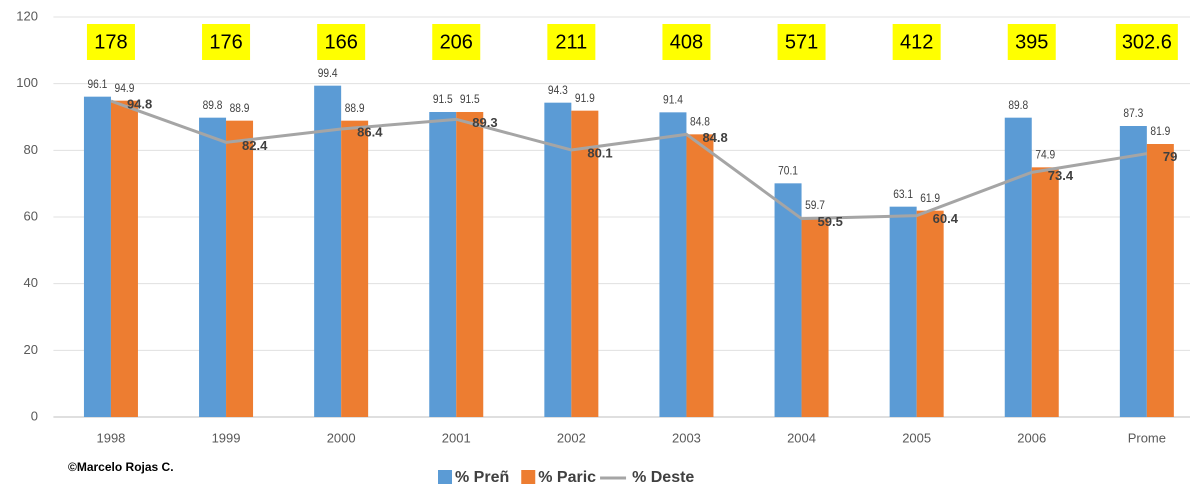 The height and width of the screenshot is (487, 1193). Describe the element at coordinates (1147, 437) in the screenshot. I see `x-tick-label: Prome` at that location.